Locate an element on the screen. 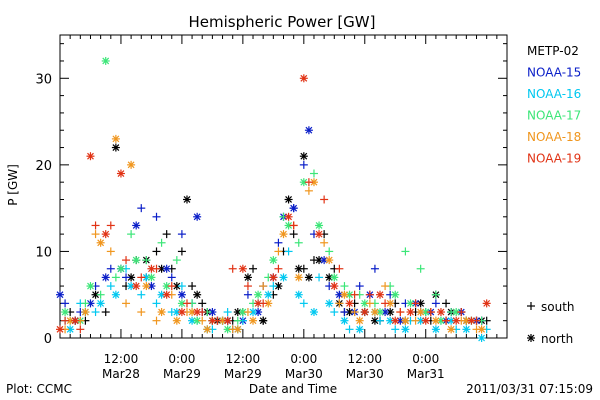 This screenshot has width=600, height=400. x-tick-label-date: Mar28 is located at coordinates (121, 374).